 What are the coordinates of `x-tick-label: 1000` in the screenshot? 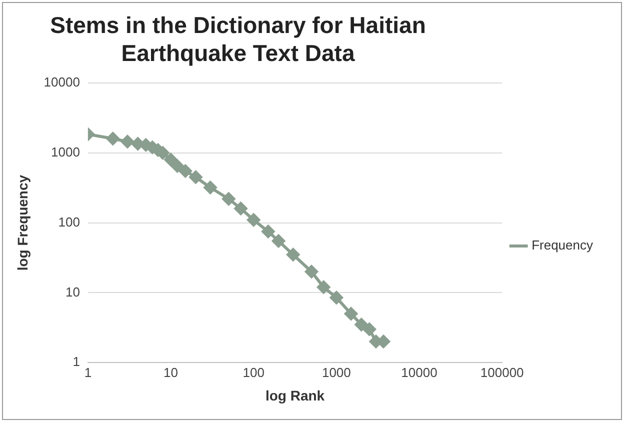 It's located at (336, 372).